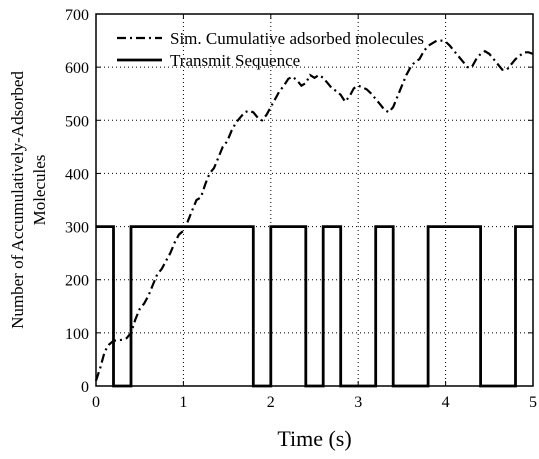 Image resolution: width=539 pixels, height=459 pixels. Describe the element at coordinates (77, 228) in the screenshot. I see `y-tick-label: 300` at that location.